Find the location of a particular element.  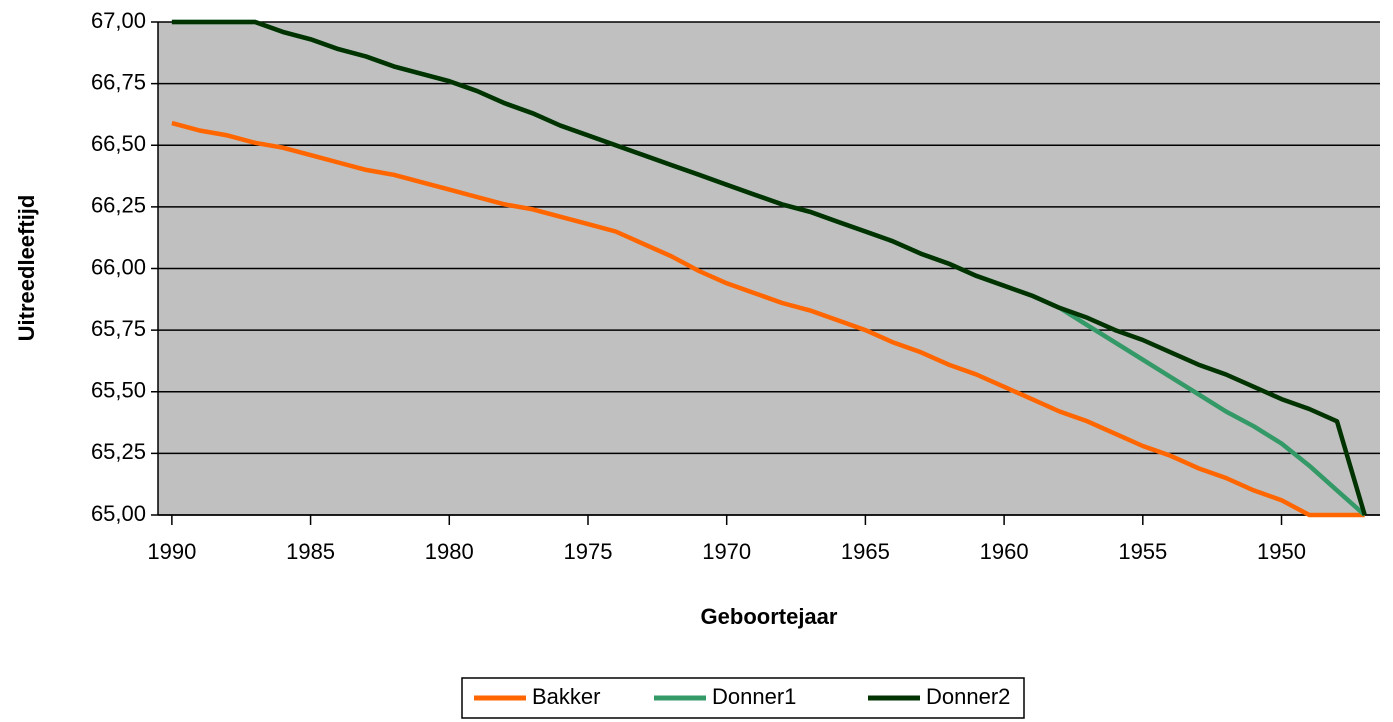

x-tick-label: 1955 is located at coordinates (1142, 551).